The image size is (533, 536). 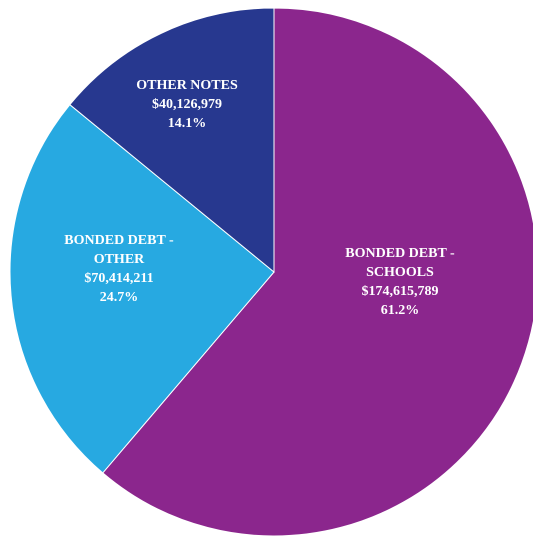 I want to click on slice-label-name: OTHER NOTES, so click(x=187, y=85).